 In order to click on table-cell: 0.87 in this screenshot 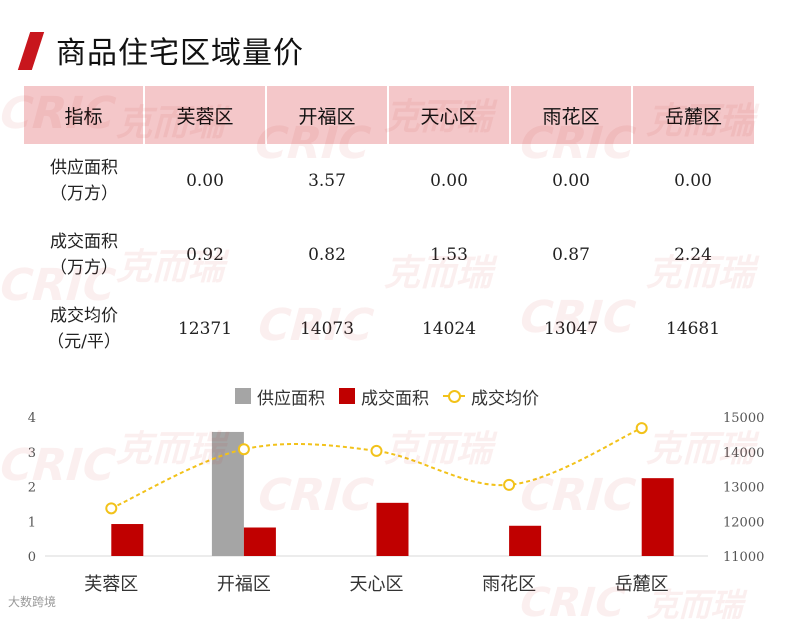, I will do `click(571, 255)`.